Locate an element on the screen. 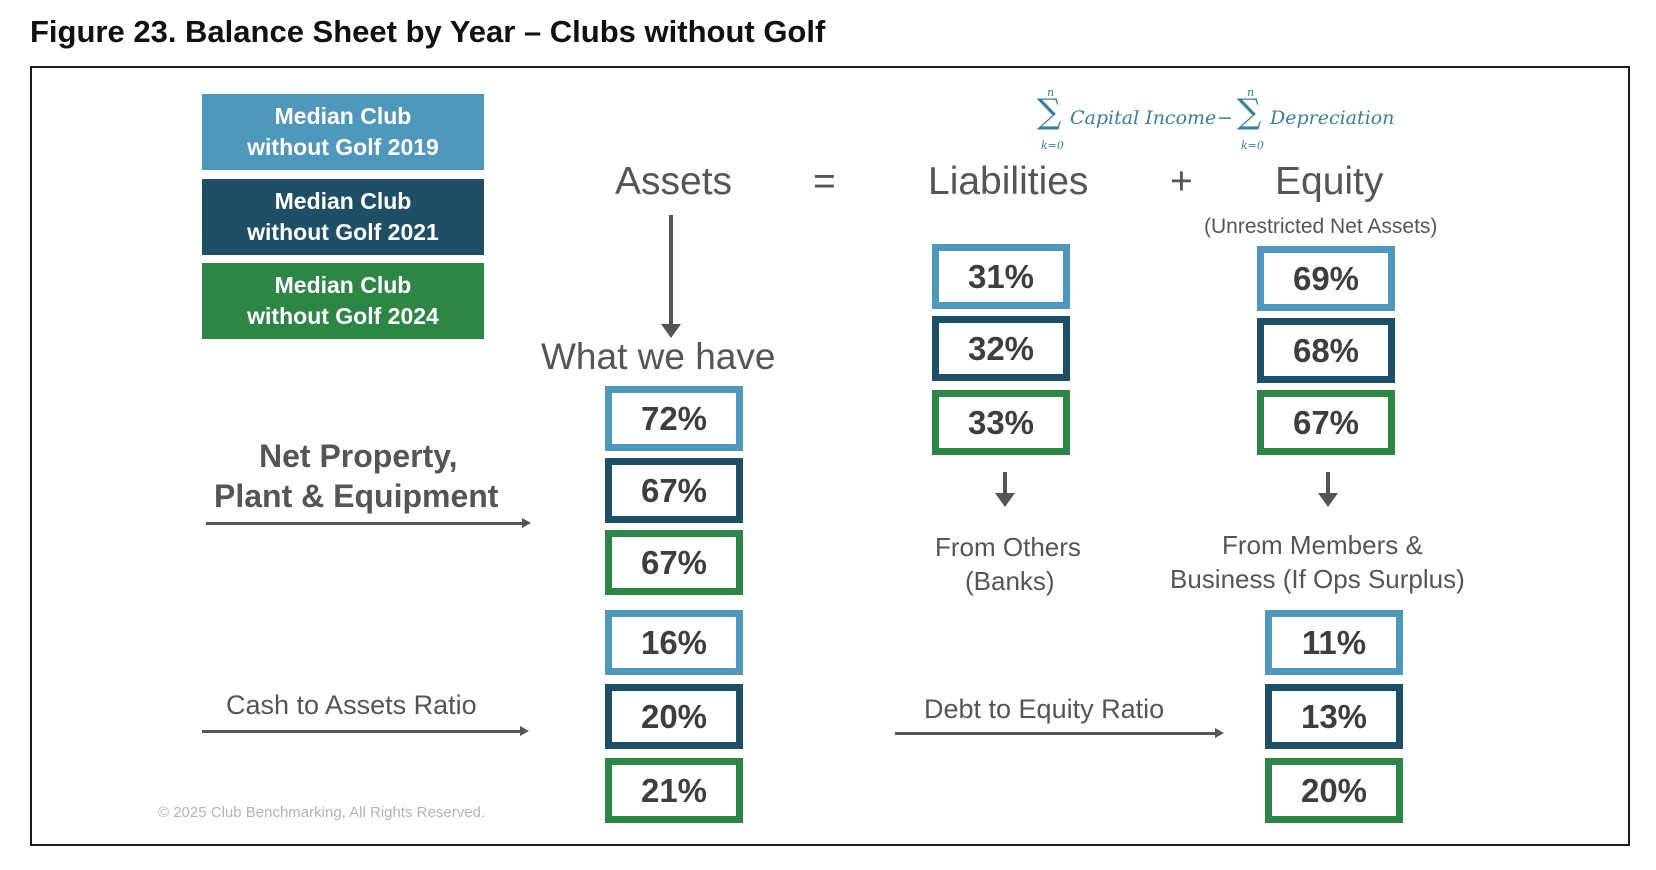  ppe-arrow-head is located at coordinates (526, 523).